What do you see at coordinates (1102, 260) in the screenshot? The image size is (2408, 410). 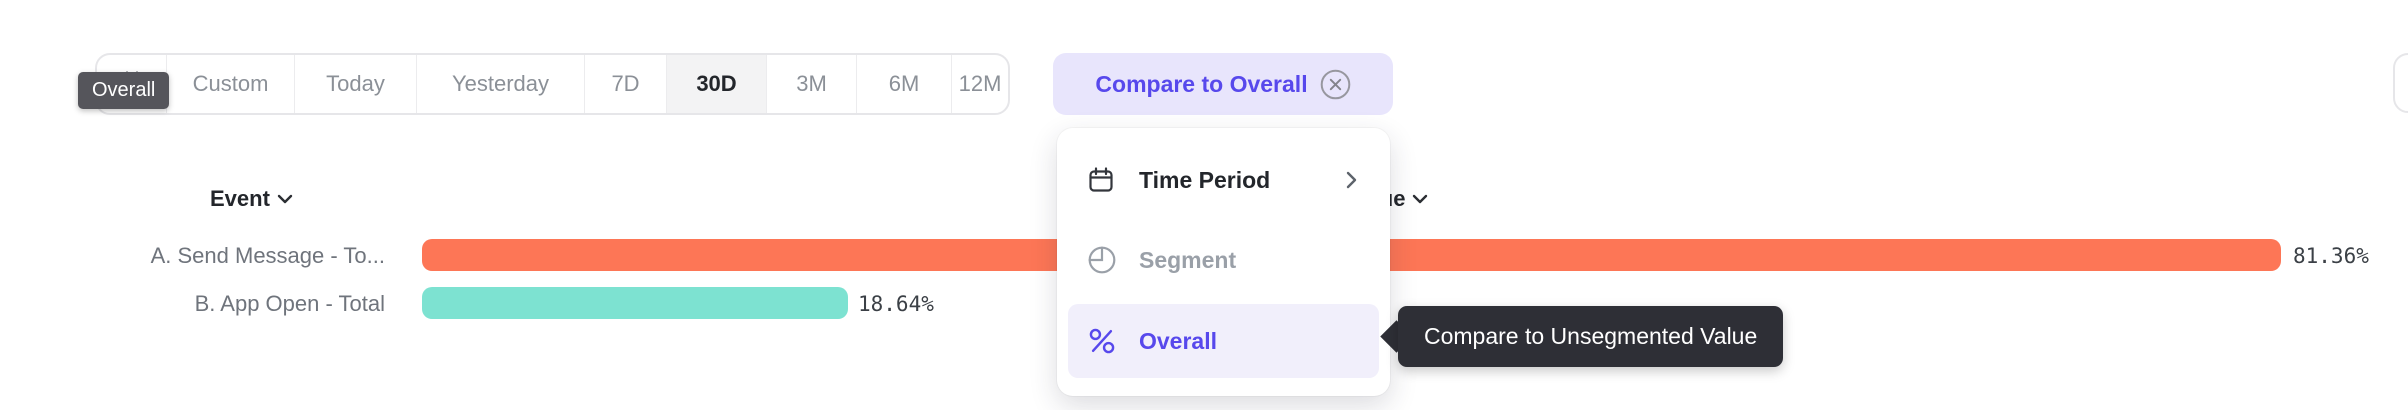 I see `segment-icon` at bounding box center [1102, 260].